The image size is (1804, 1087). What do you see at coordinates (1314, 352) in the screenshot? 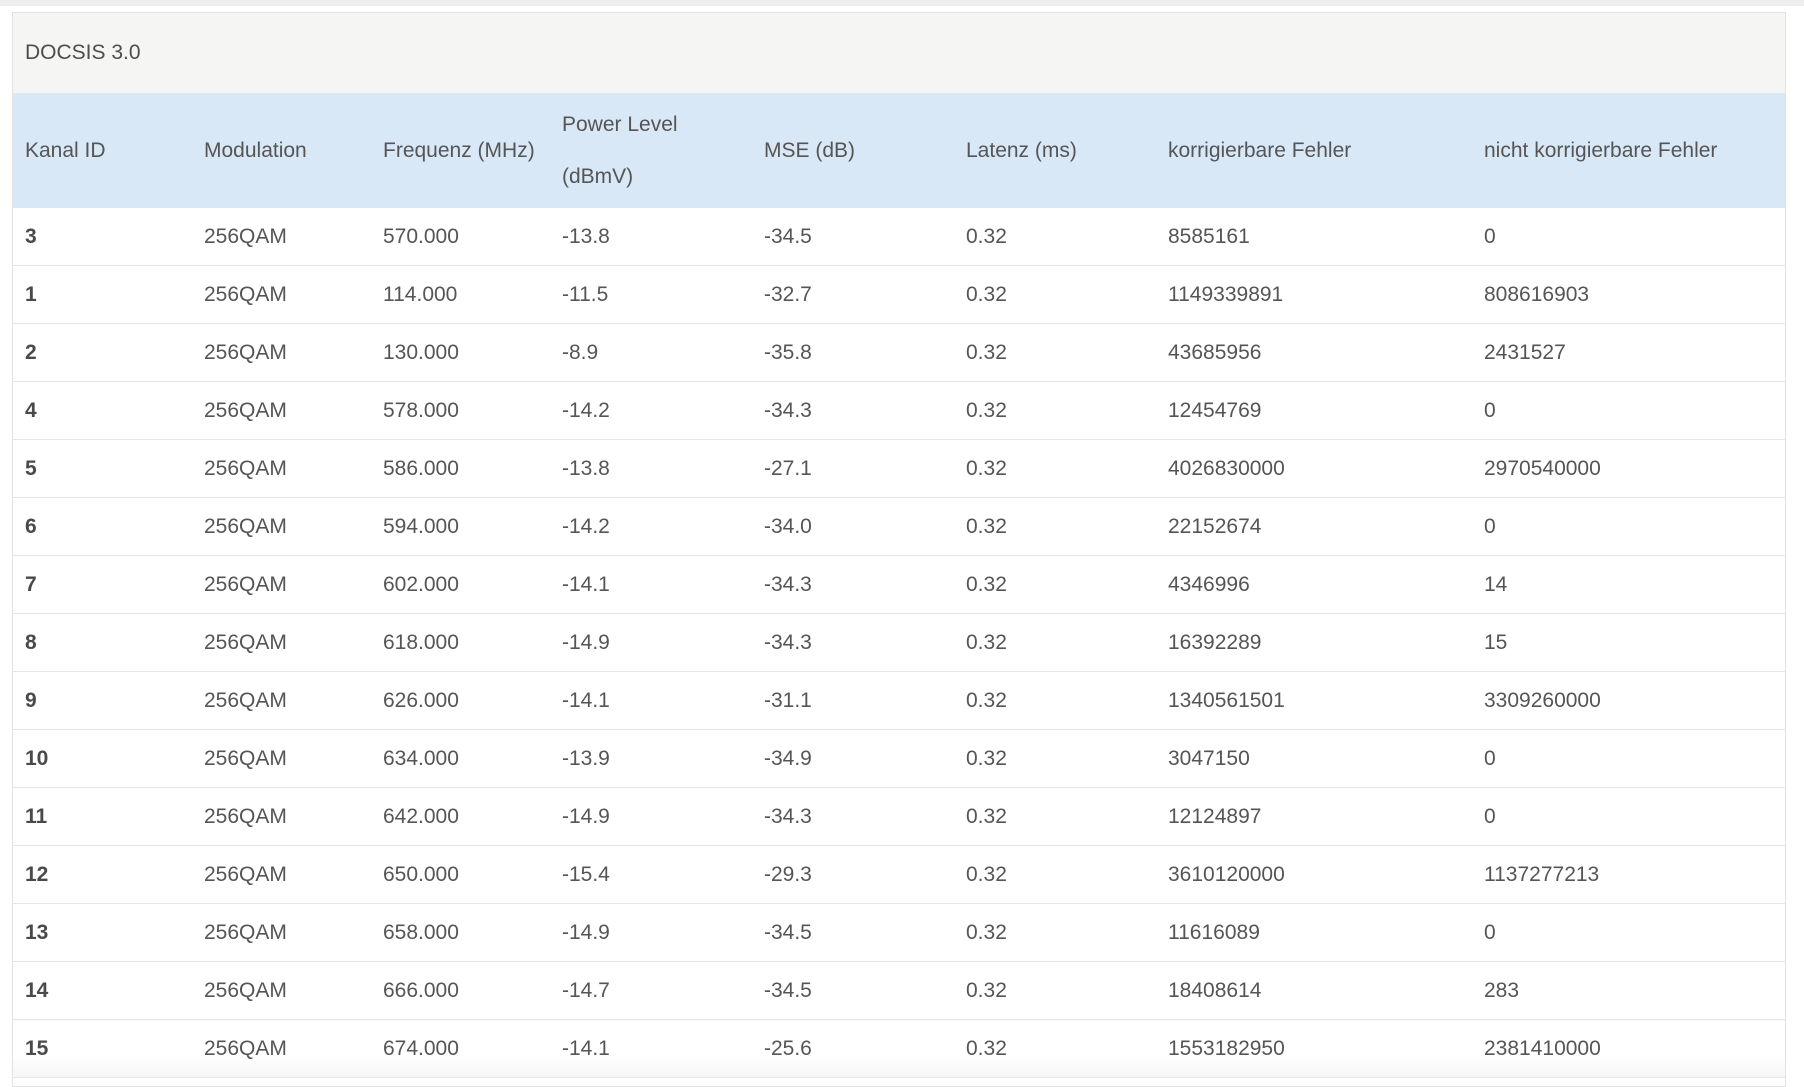
I see `cell-korrigierbare: 43685956` at bounding box center [1314, 352].